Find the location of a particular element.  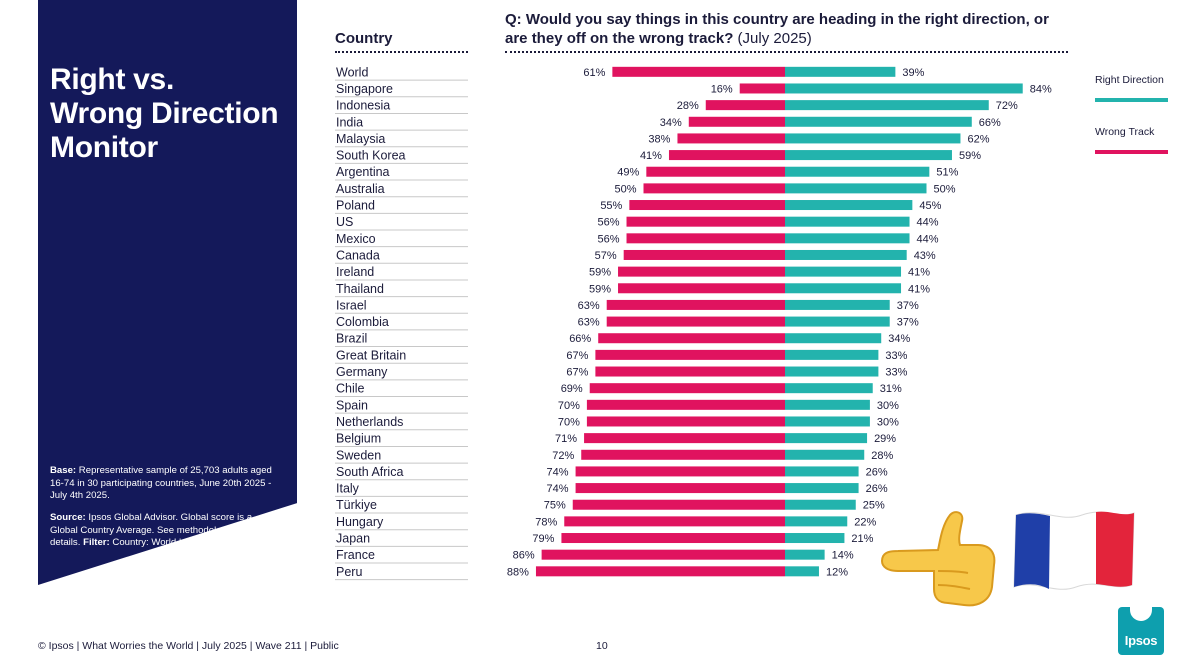

wrong-track-value-label: 67% is located at coordinates (577, 356).